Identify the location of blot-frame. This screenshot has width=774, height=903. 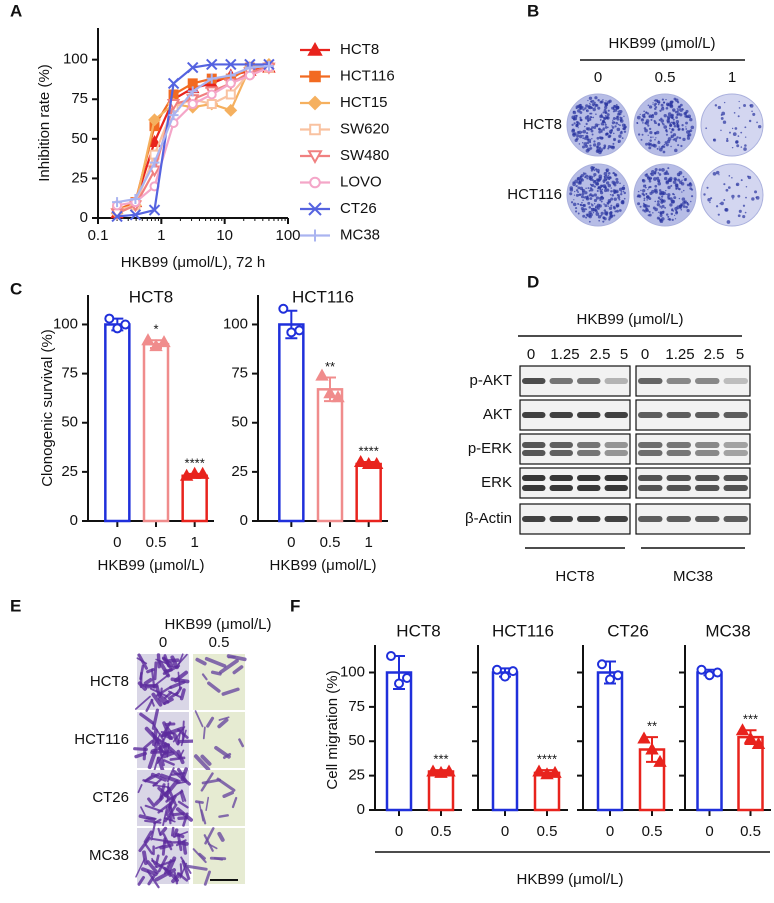
(575, 483).